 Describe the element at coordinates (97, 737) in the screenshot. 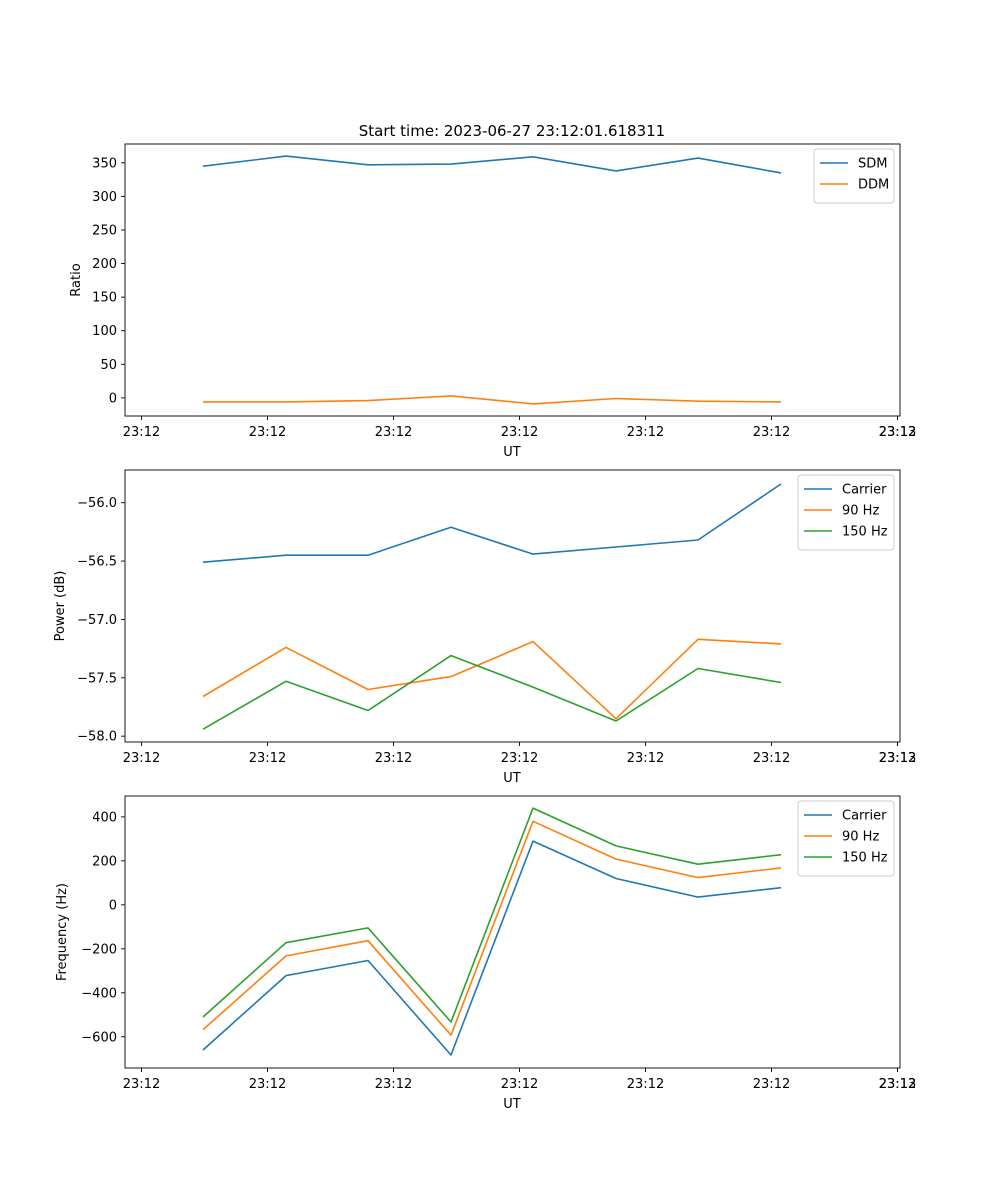

I see `y-tick-label: −58.0` at that location.